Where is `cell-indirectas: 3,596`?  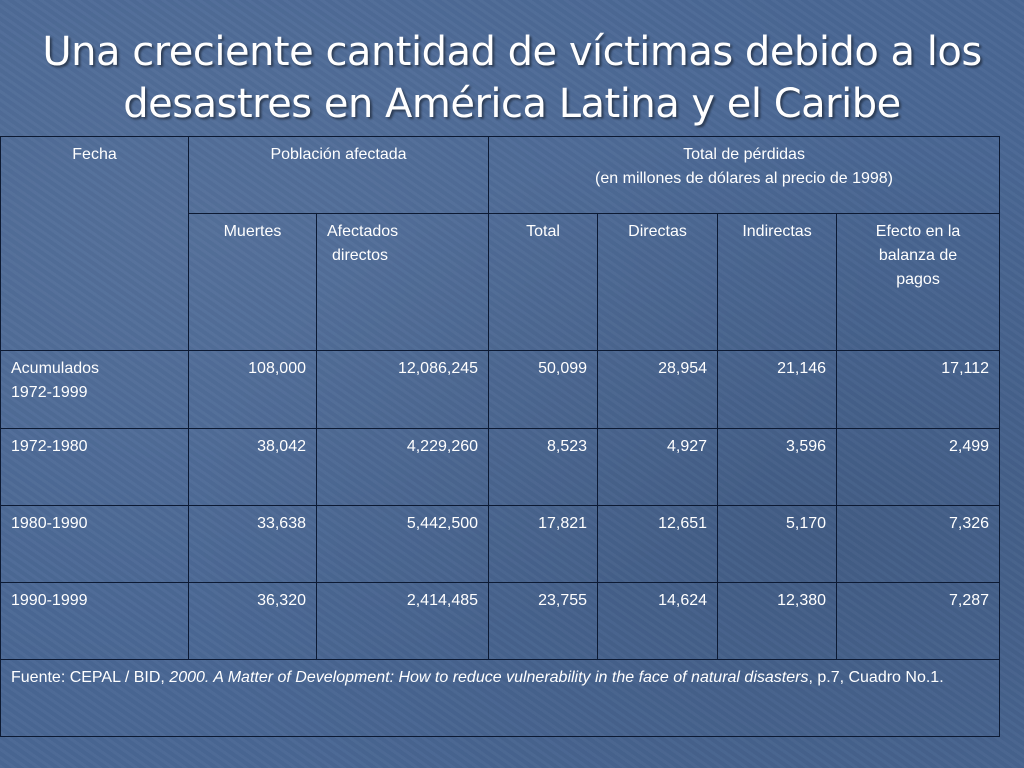 cell-indirectas: 3,596 is located at coordinates (777, 467).